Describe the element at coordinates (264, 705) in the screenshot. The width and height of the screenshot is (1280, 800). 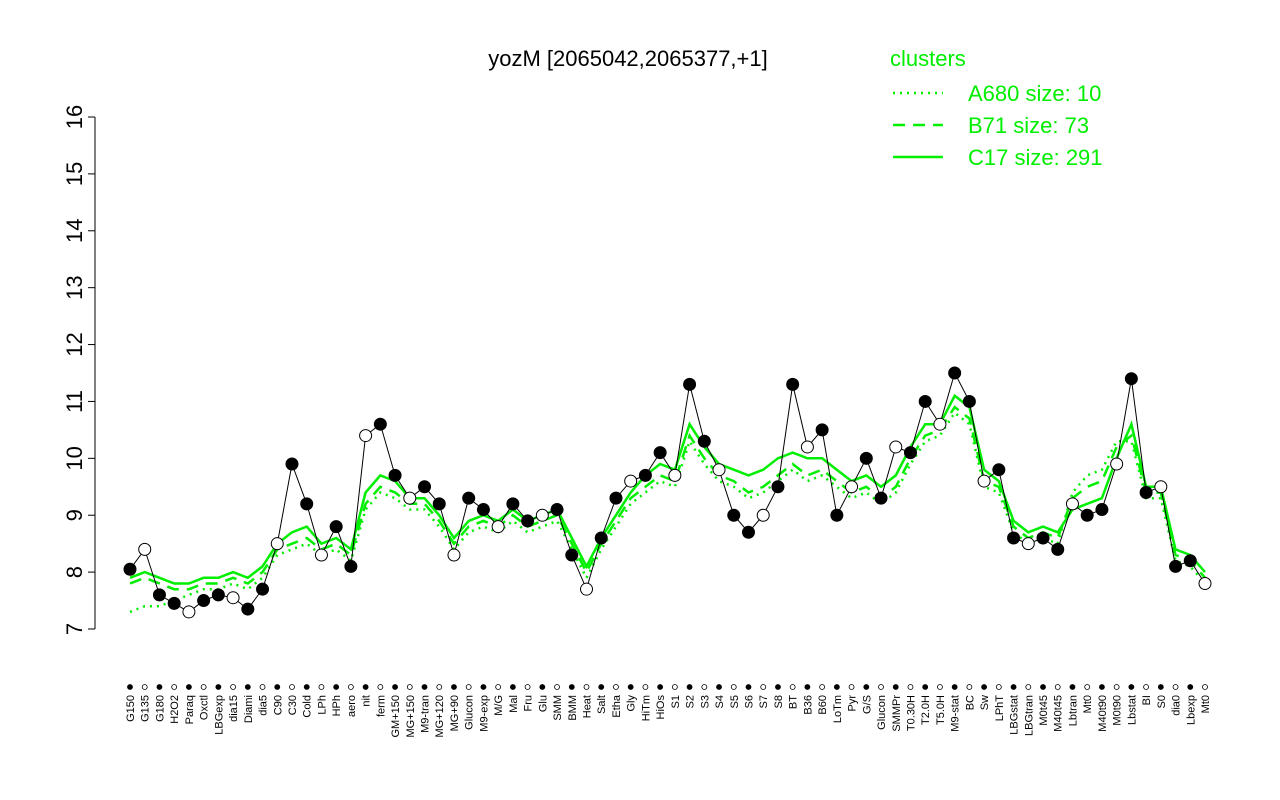
I see `x-tick-label: dia5` at that location.